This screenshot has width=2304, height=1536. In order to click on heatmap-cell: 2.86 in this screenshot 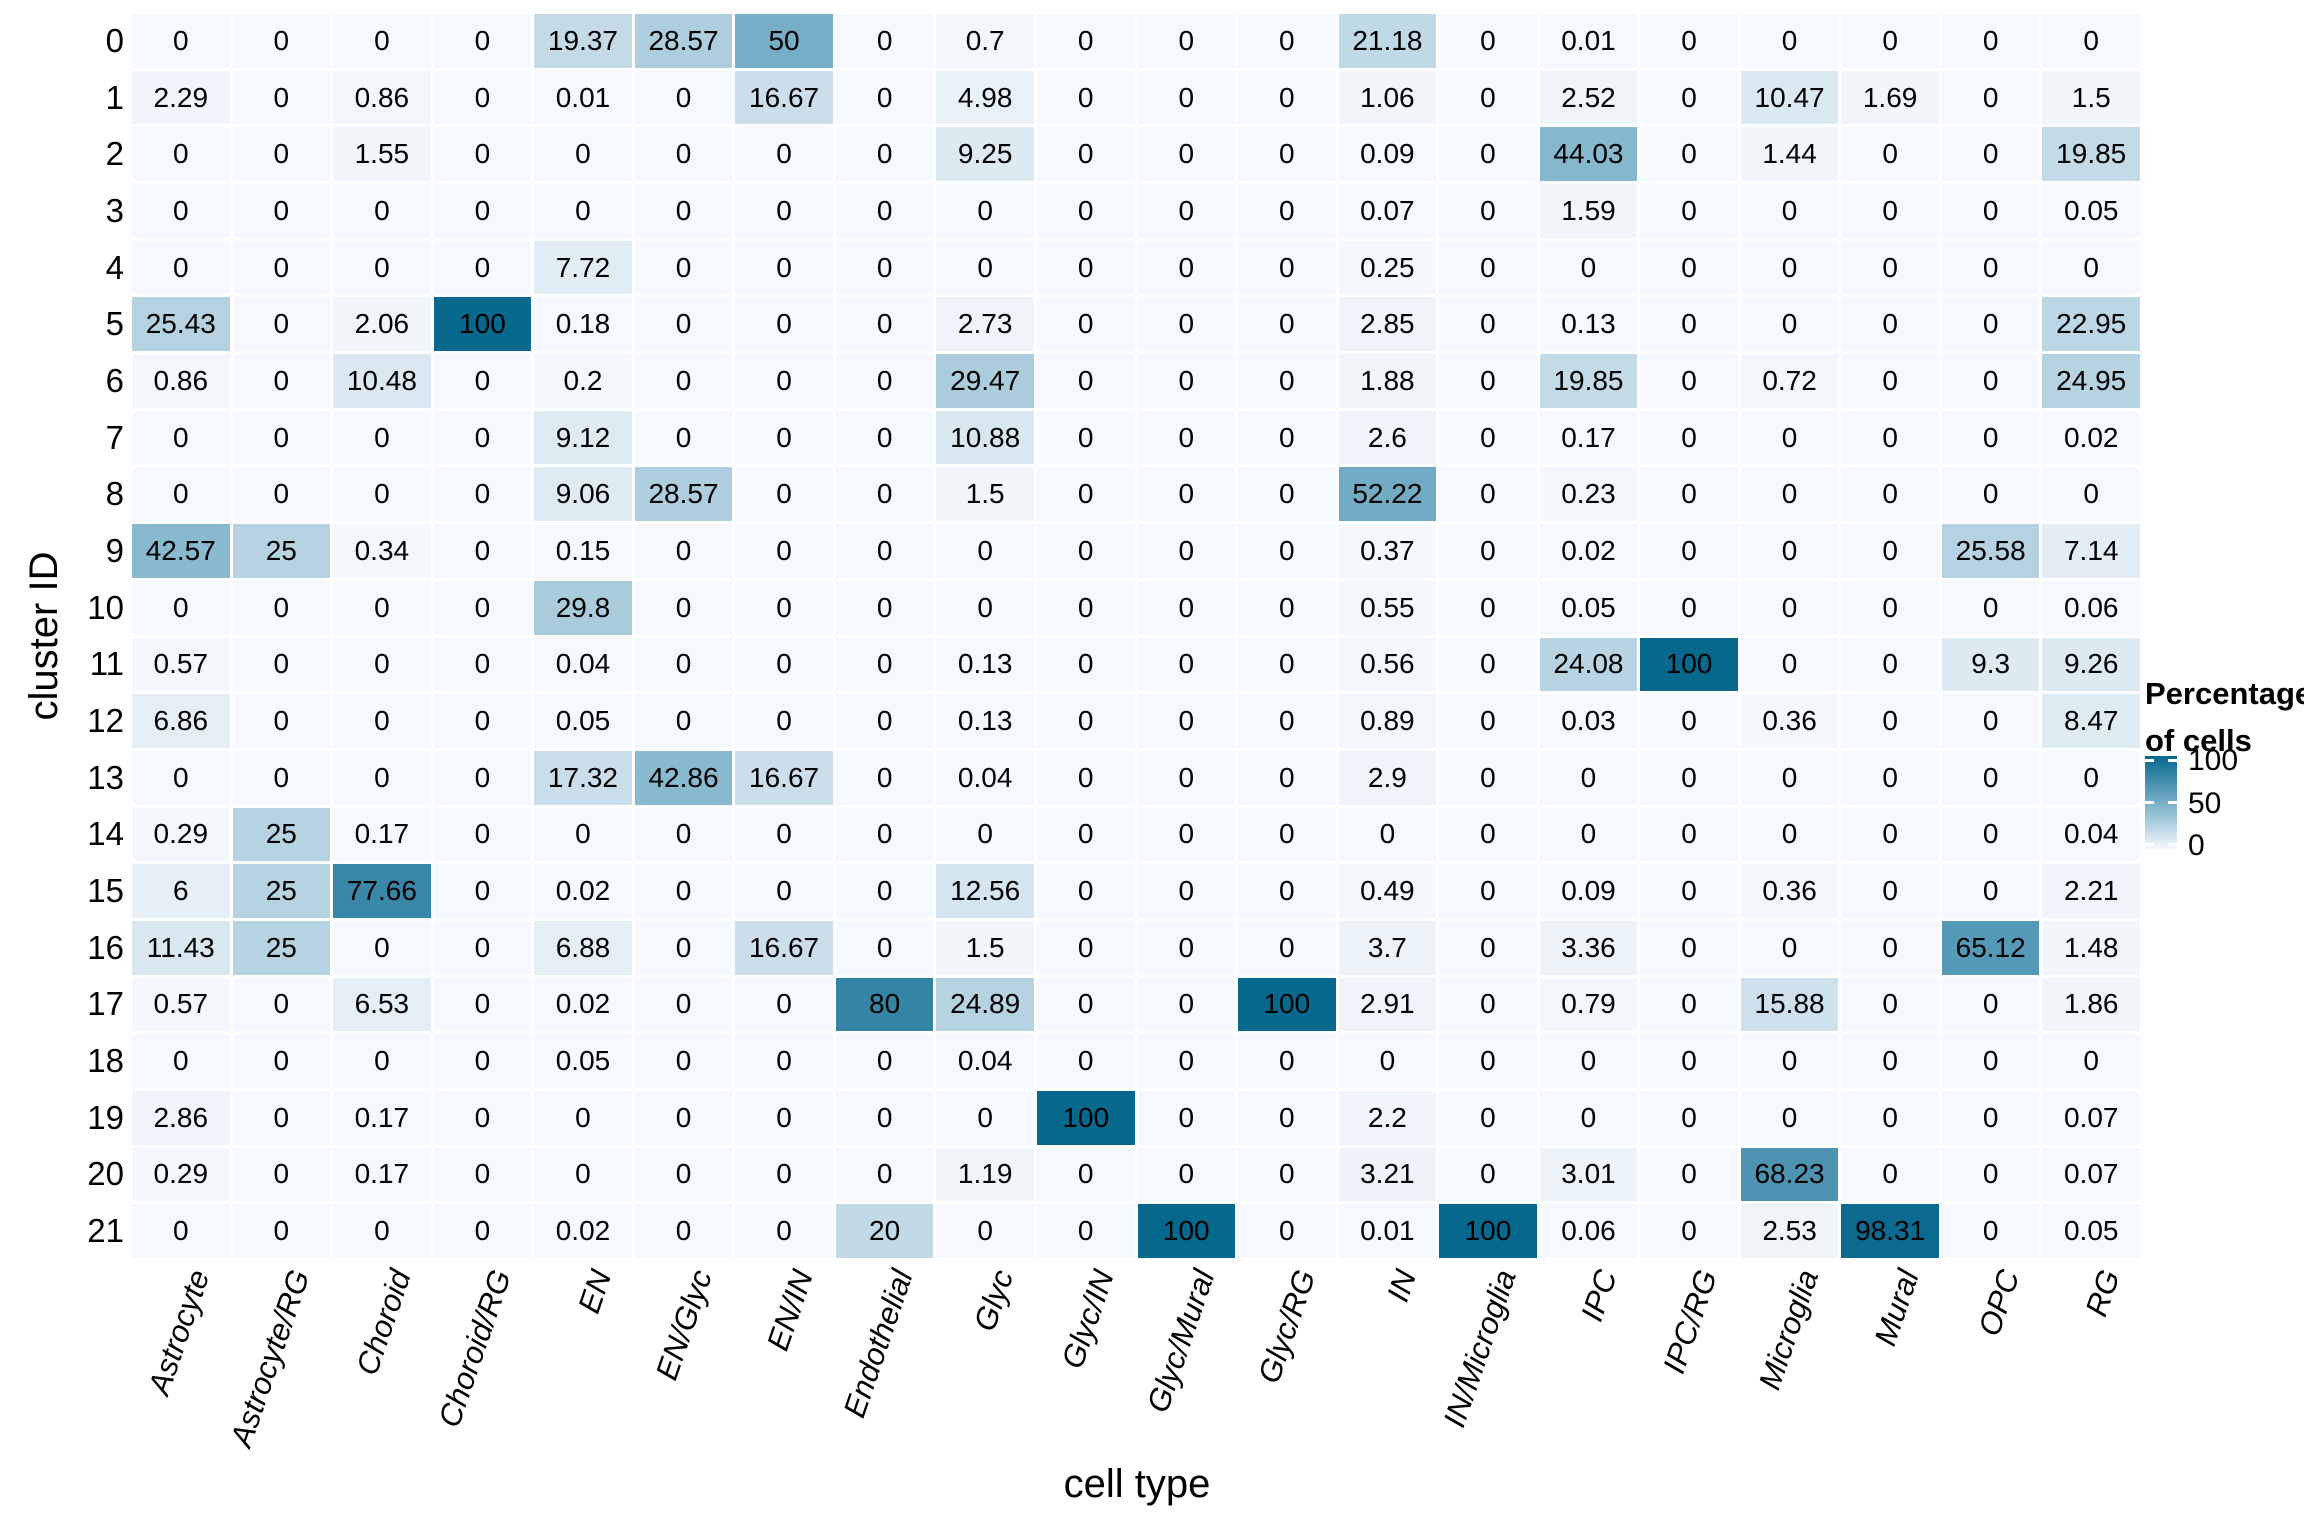, I will do `click(181, 1117)`.